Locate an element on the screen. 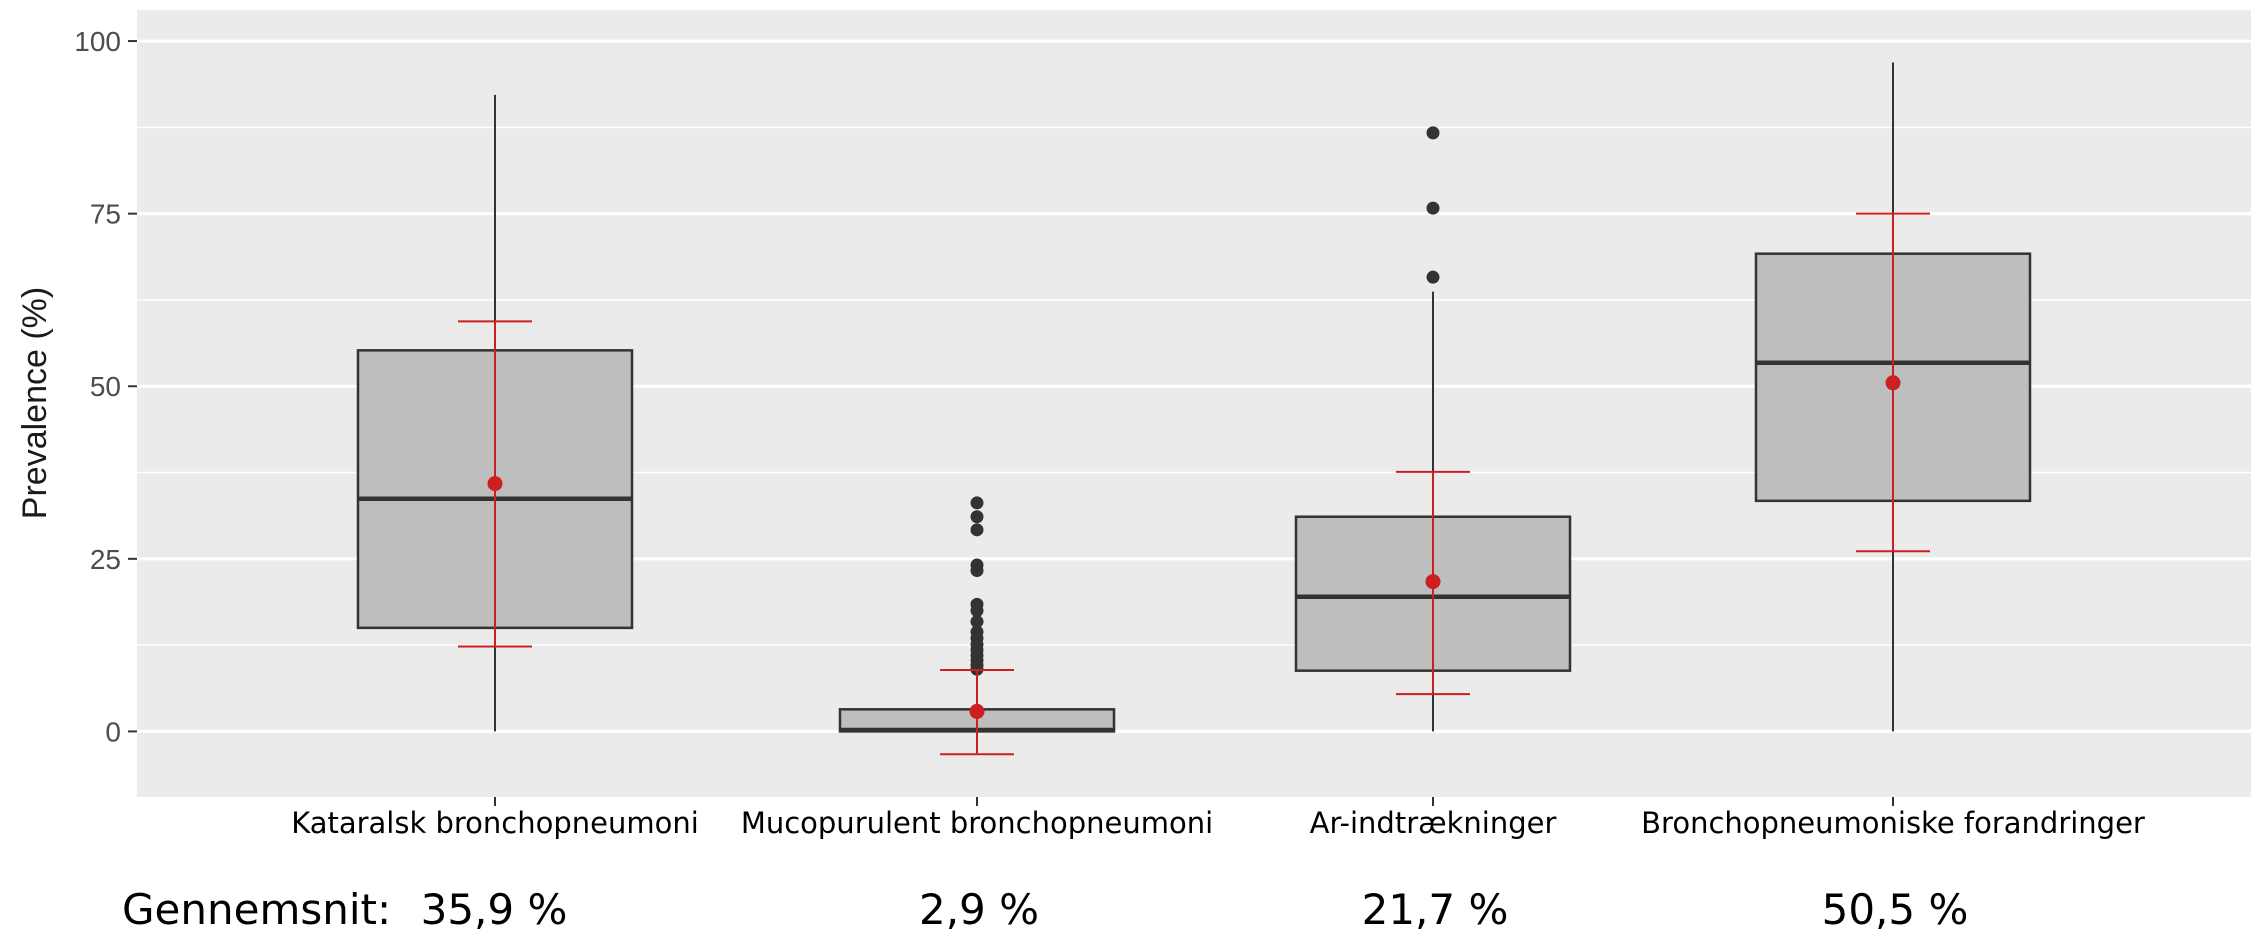  x-category-label: Kataralsk bronchopneumoni is located at coordinates (495, 823).